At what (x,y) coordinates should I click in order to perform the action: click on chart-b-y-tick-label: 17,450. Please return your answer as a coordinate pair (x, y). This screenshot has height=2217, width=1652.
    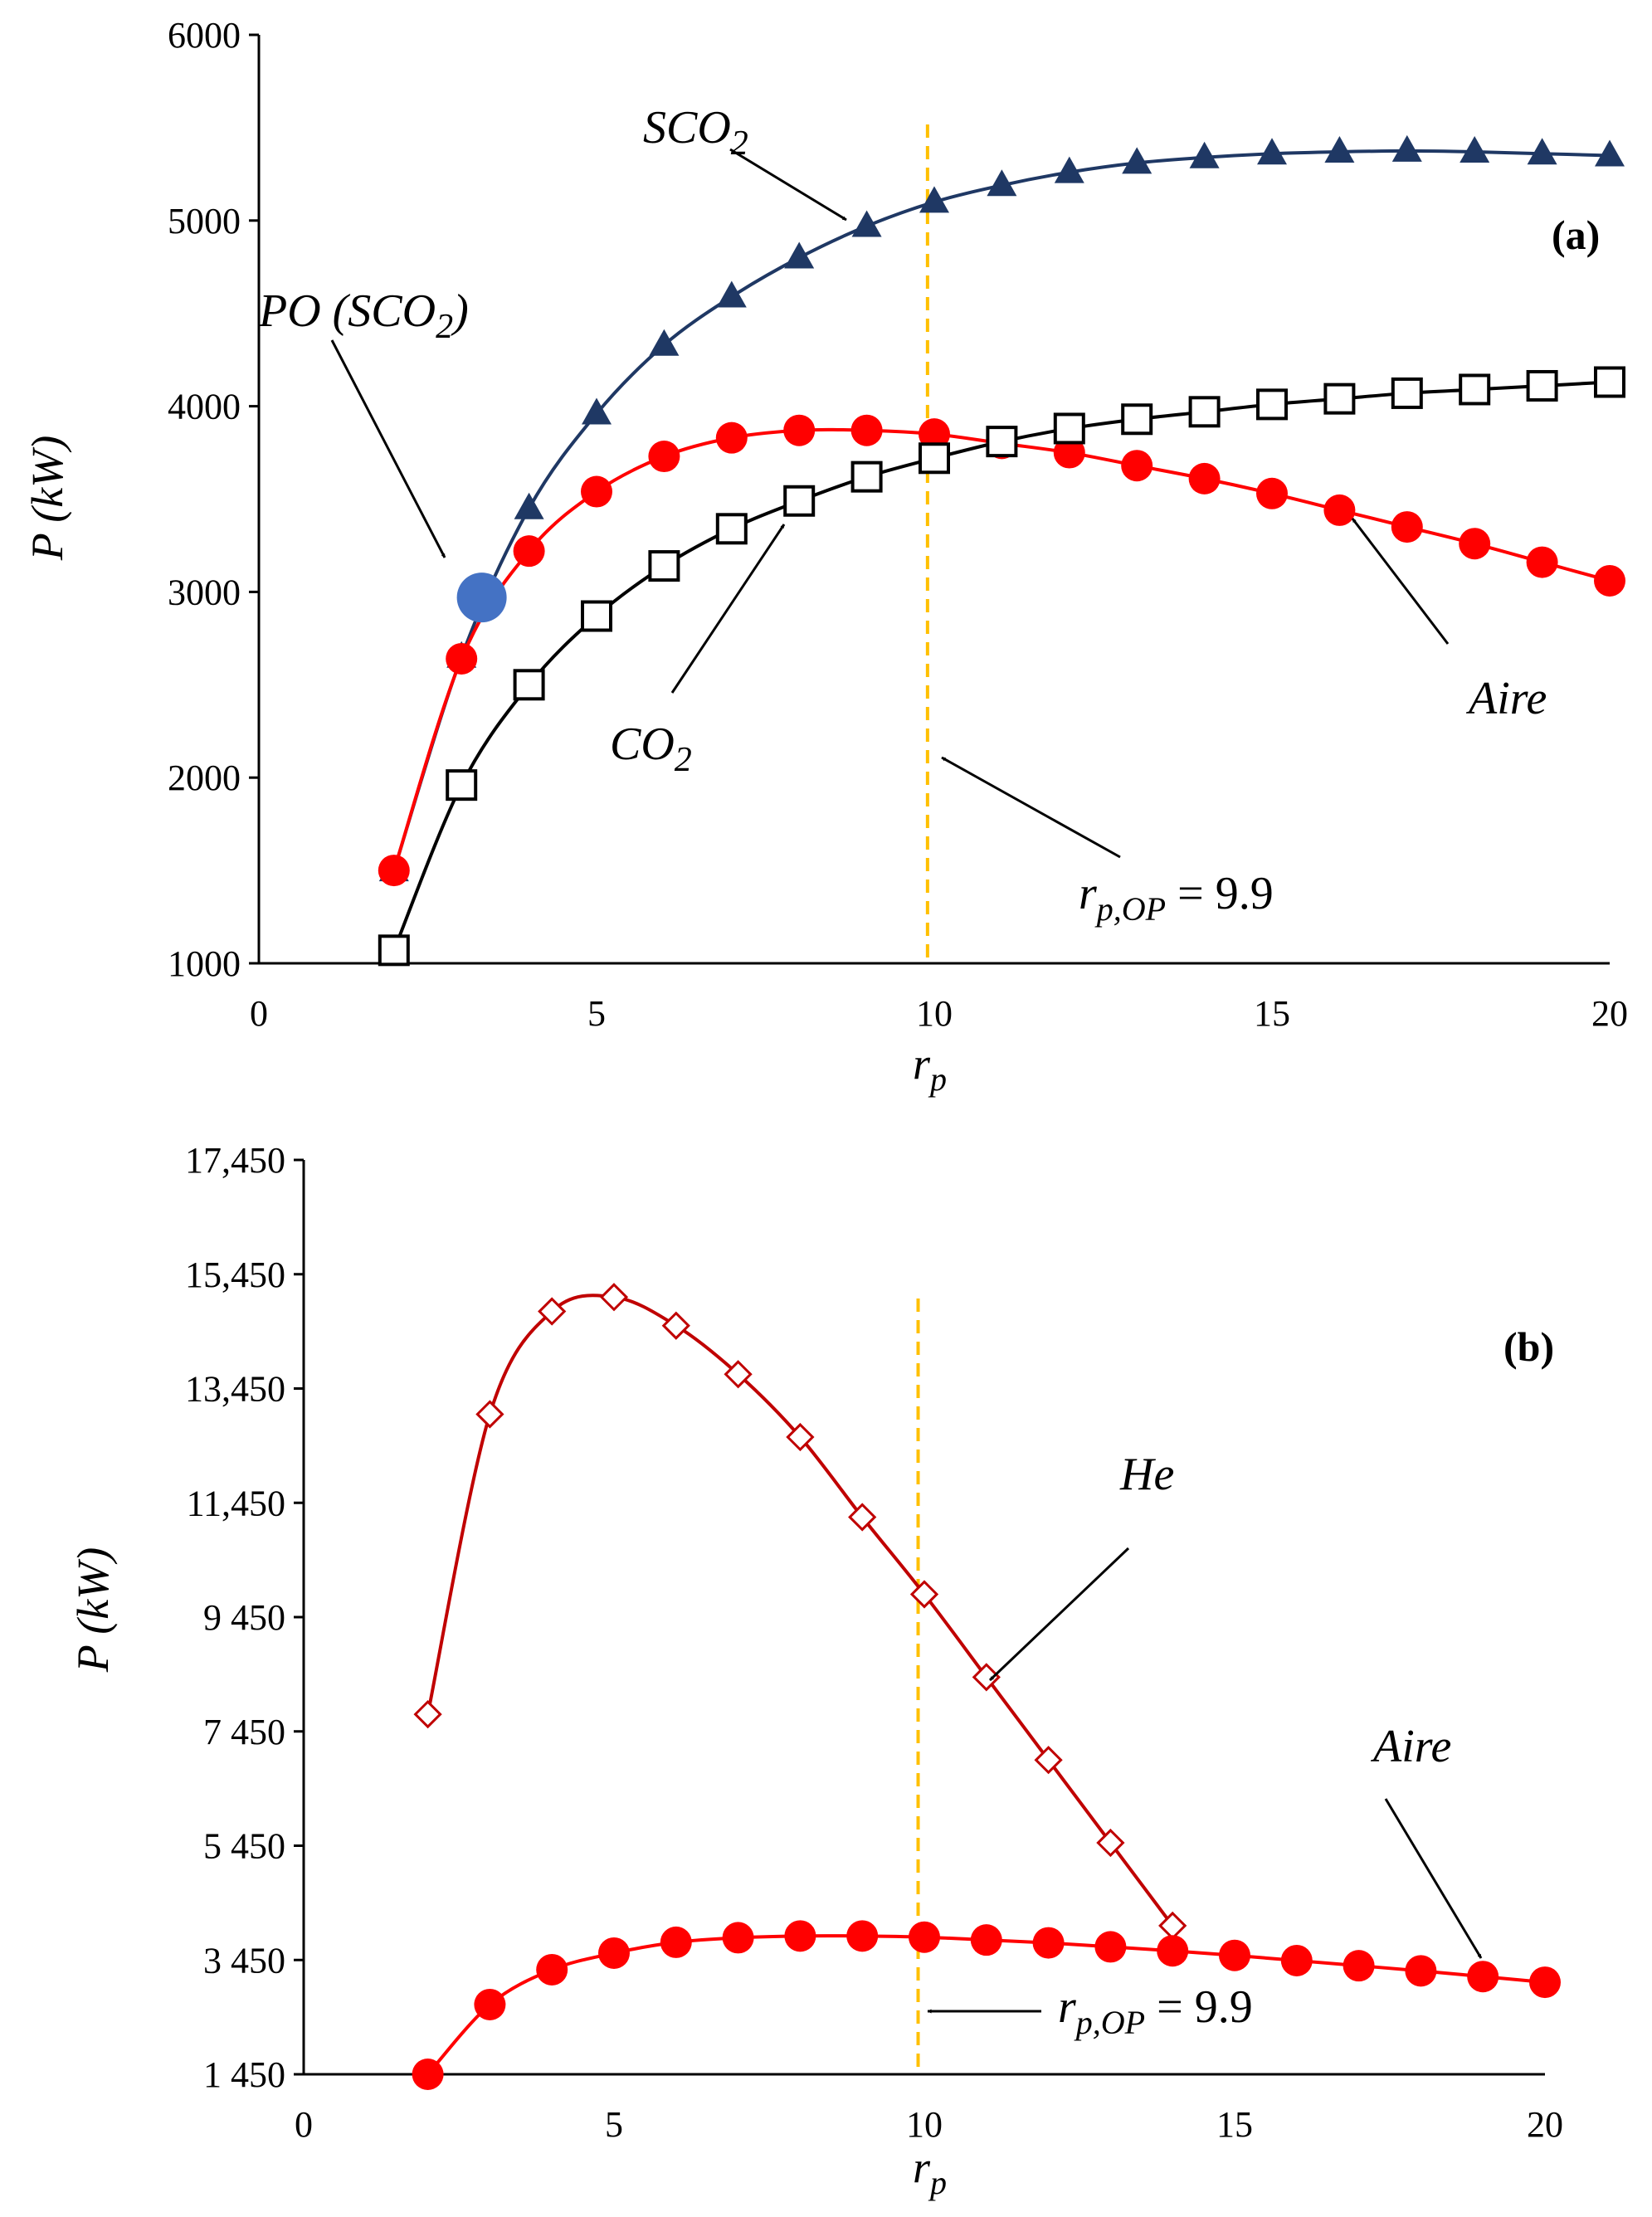
    Looking at the image, I should click on (235, 1160).